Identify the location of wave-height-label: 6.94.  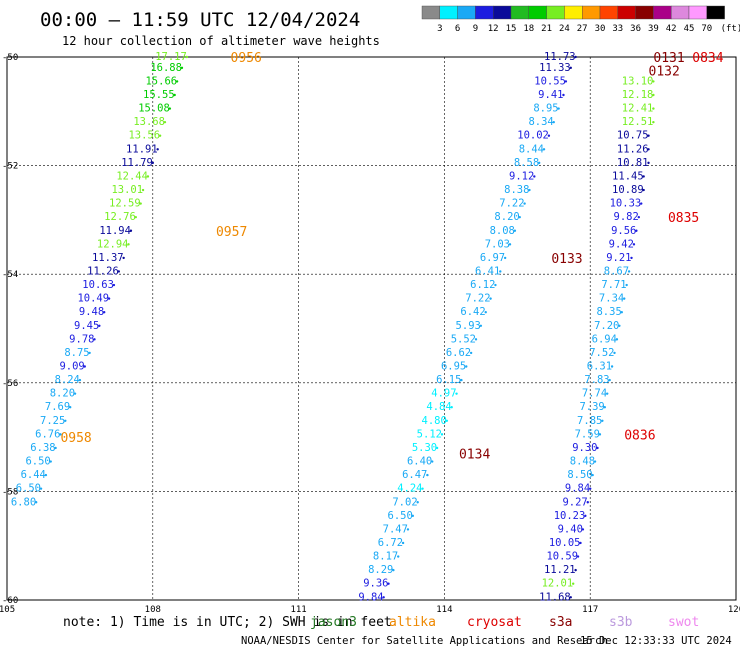
(604, 339).